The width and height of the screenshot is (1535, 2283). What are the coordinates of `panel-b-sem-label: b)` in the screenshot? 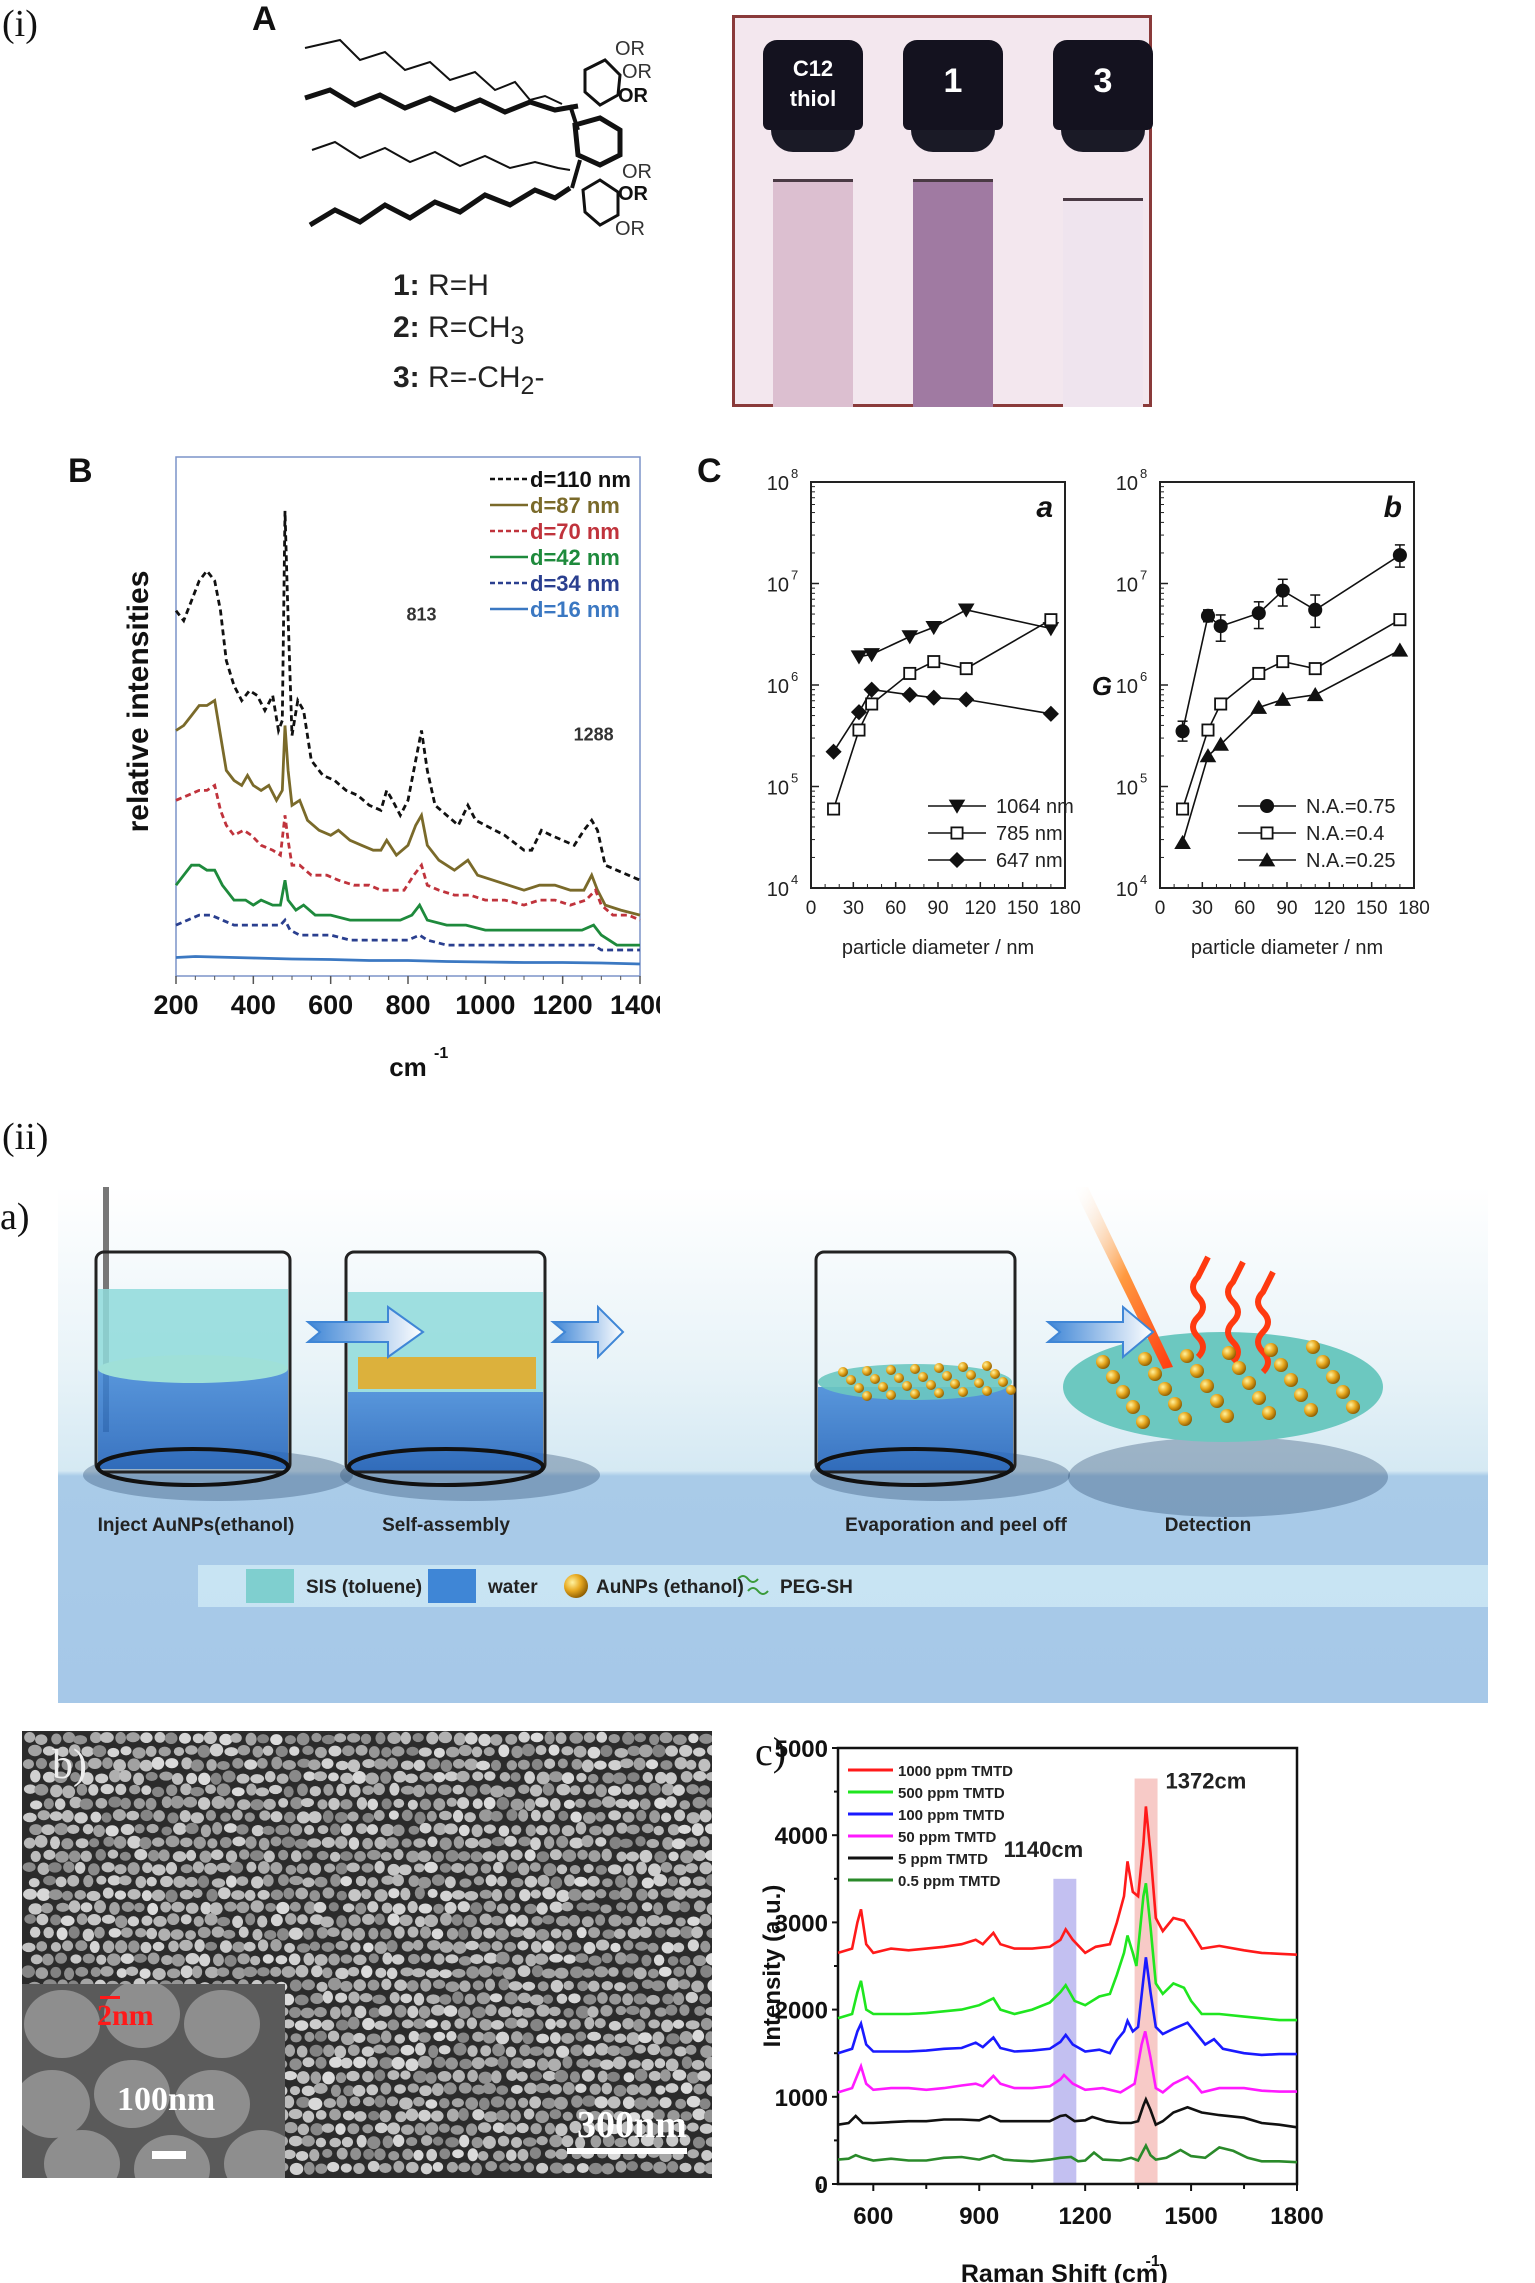 It's located at (69, 1765).